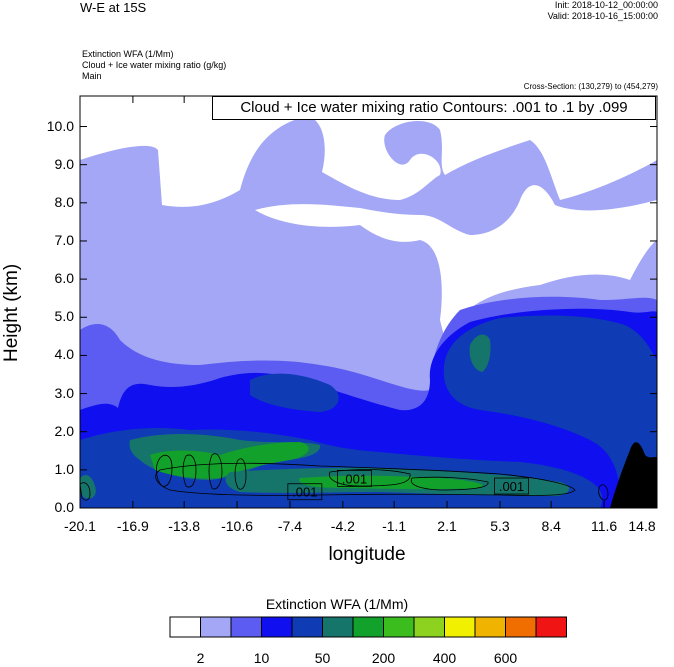 The image size is (674, 667). Describe the element at coordinates (342, 526) in the screenshot. I see `x-tick-label: -4.2` at that location.